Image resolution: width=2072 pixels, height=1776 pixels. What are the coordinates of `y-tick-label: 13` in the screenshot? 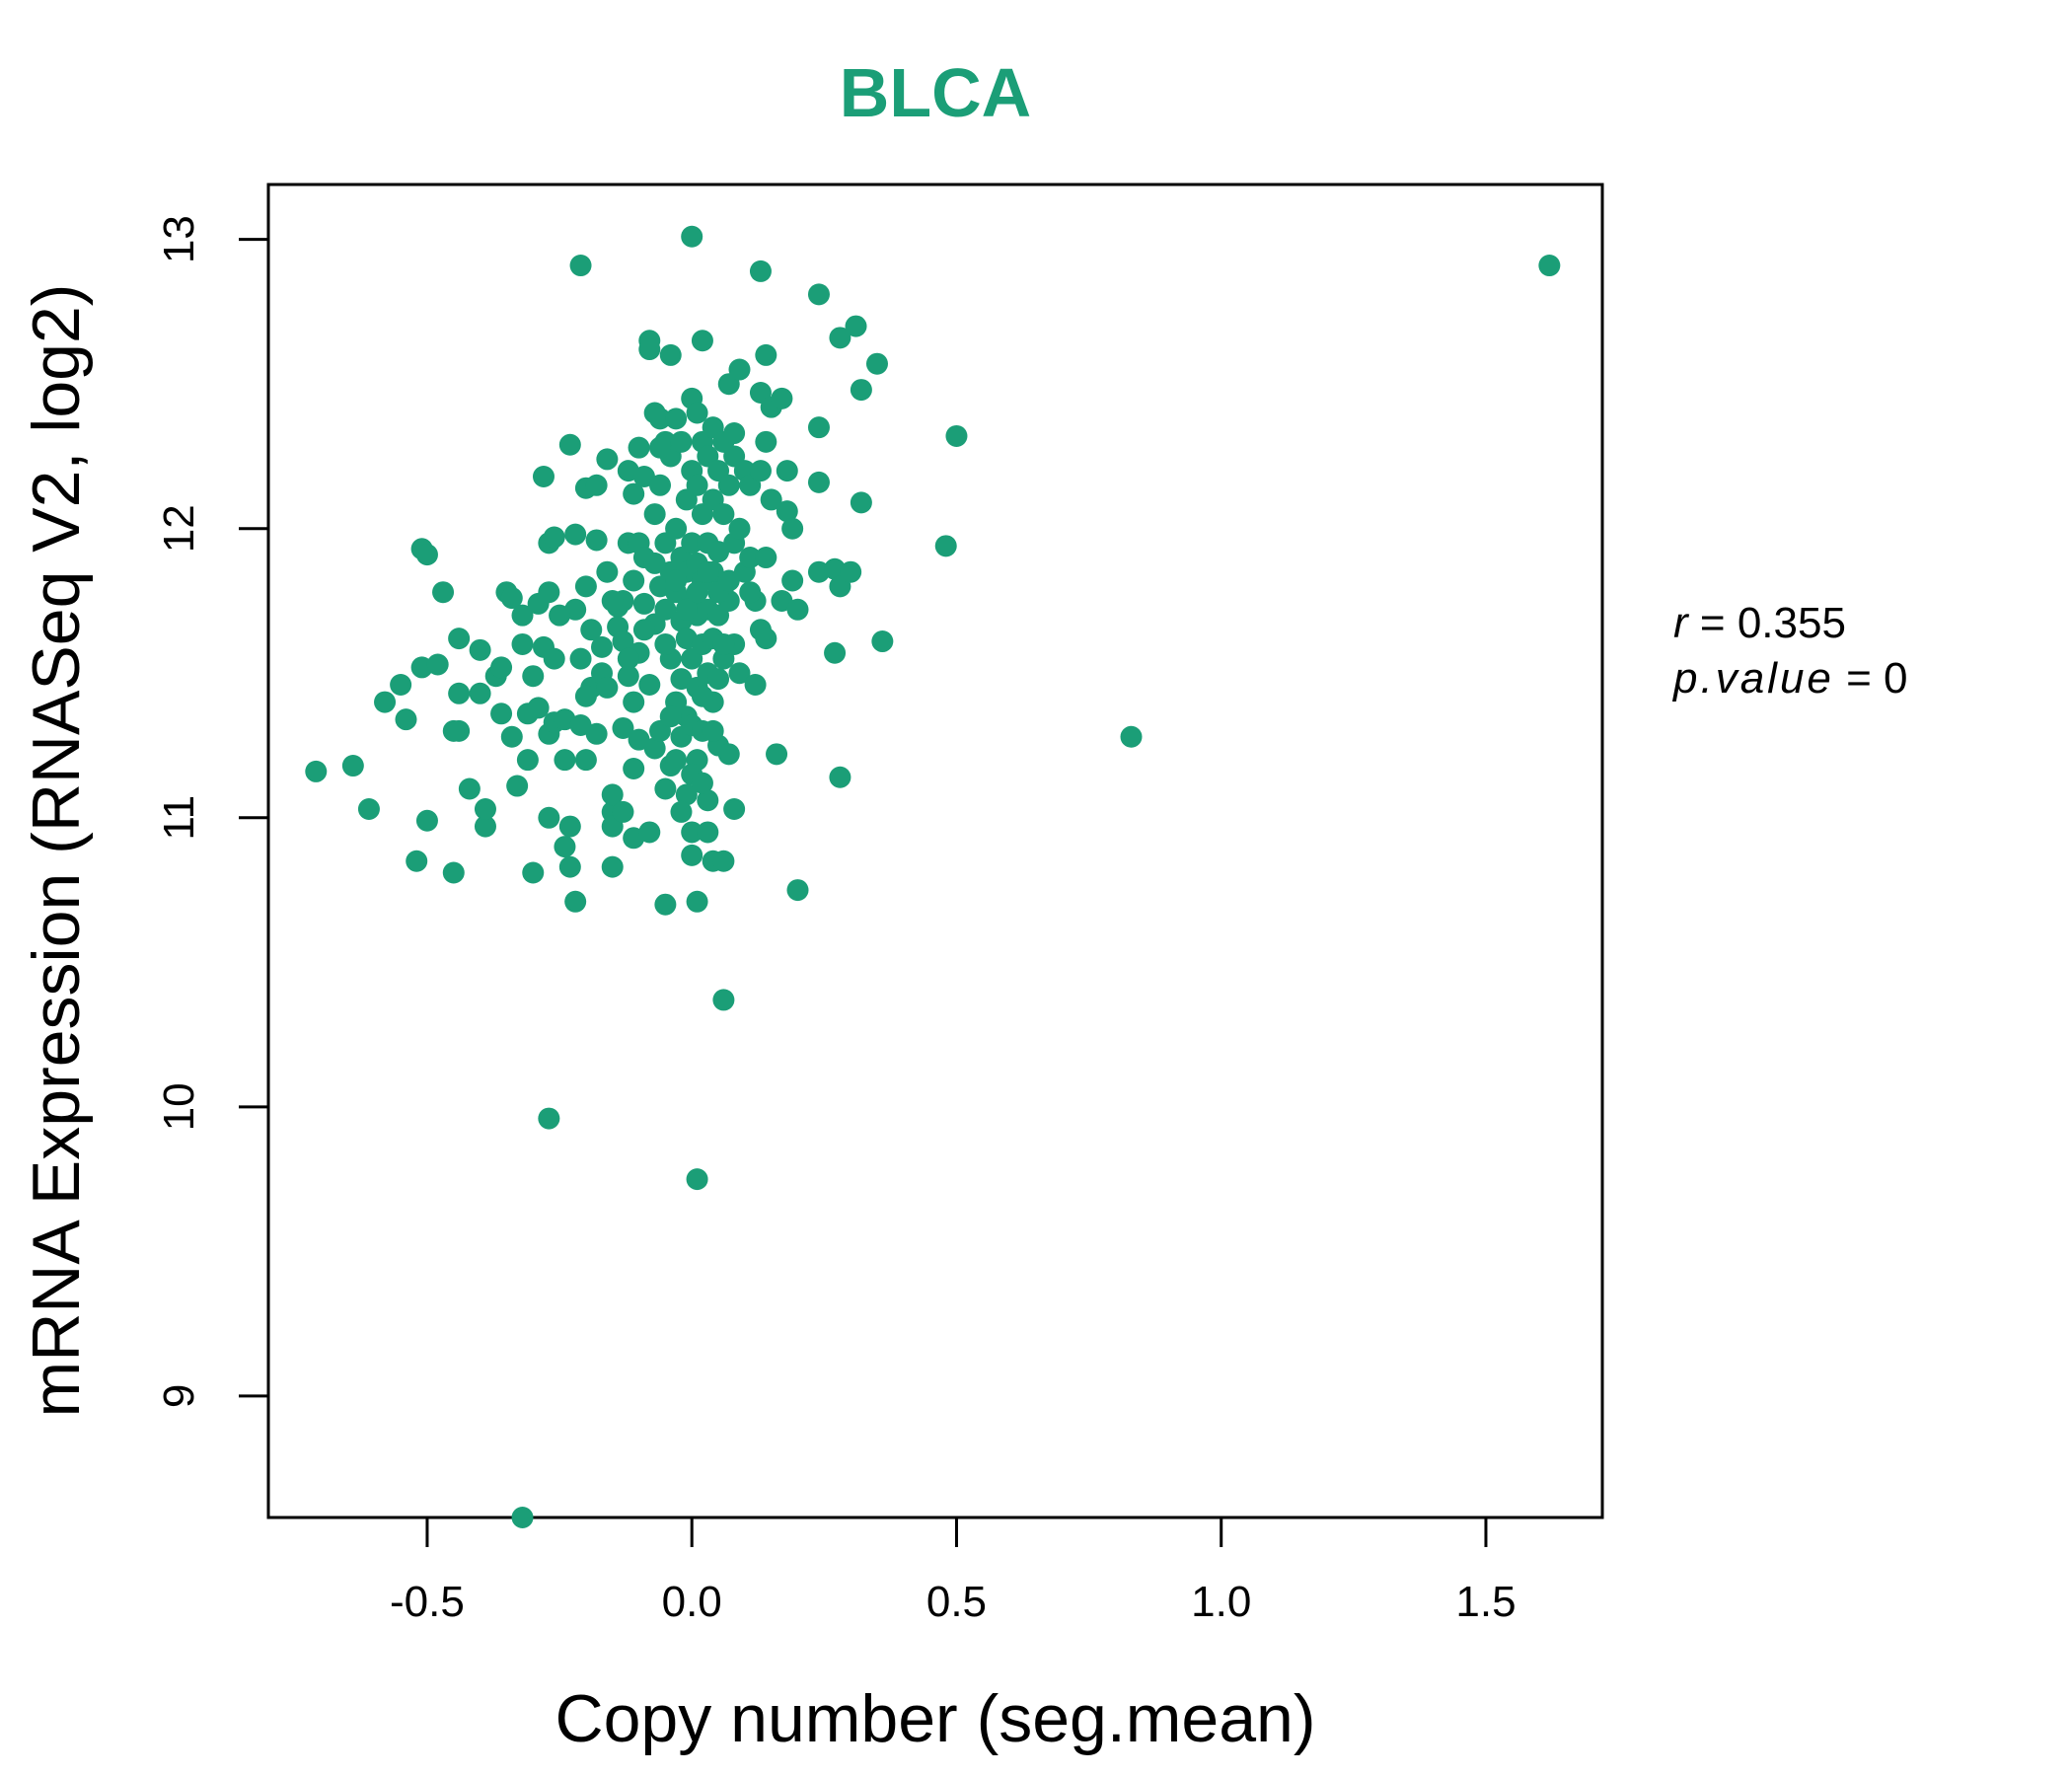 It's located at (179, 239).